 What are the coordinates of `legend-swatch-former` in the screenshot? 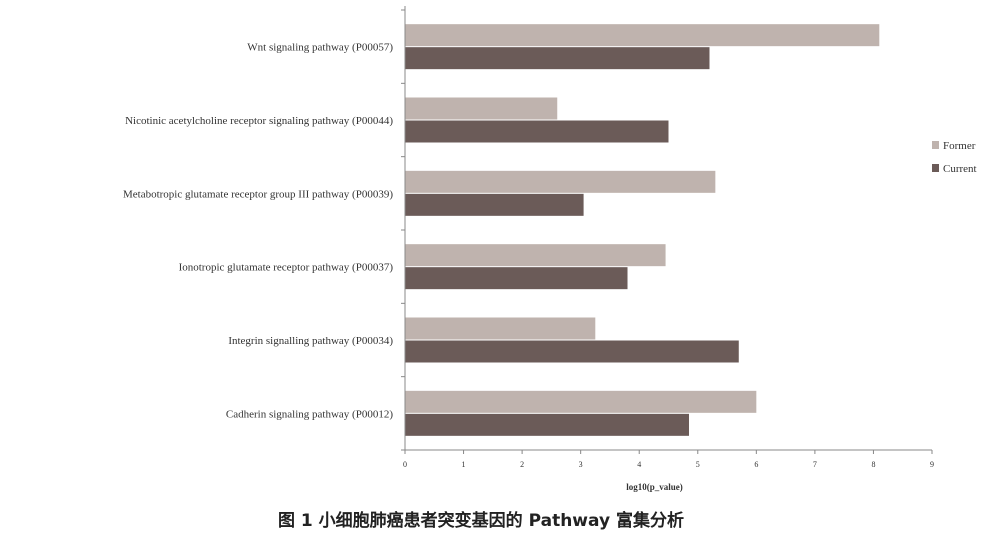 It's located at (935, 145).